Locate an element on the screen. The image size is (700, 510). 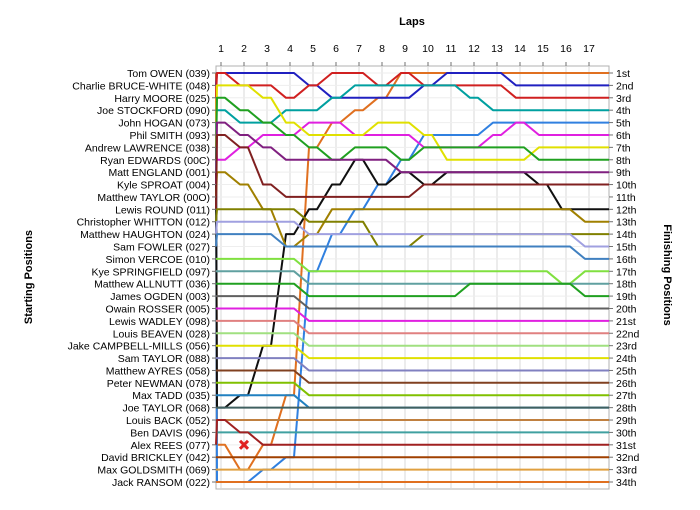
finishing-position-label: 34th is located at coordinates (626, 483).